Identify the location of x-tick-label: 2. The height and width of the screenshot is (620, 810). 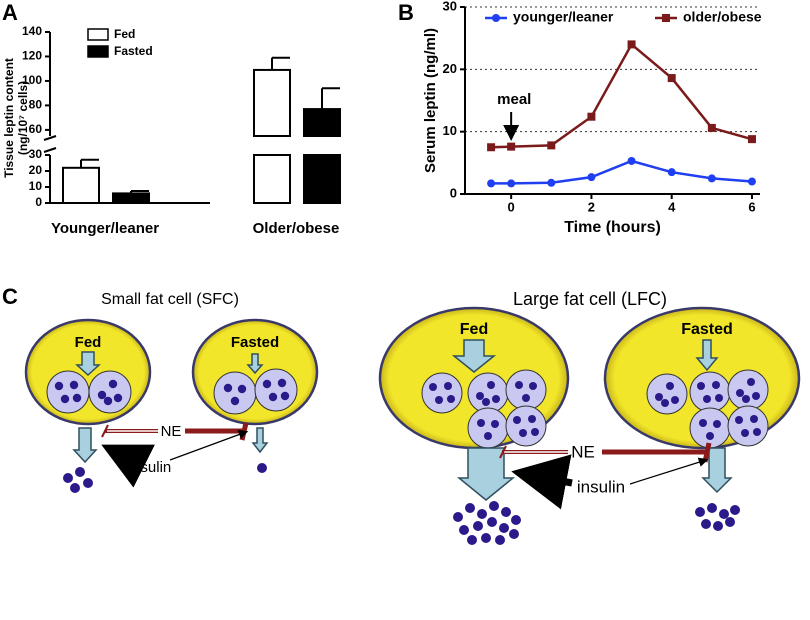
(591, 206).